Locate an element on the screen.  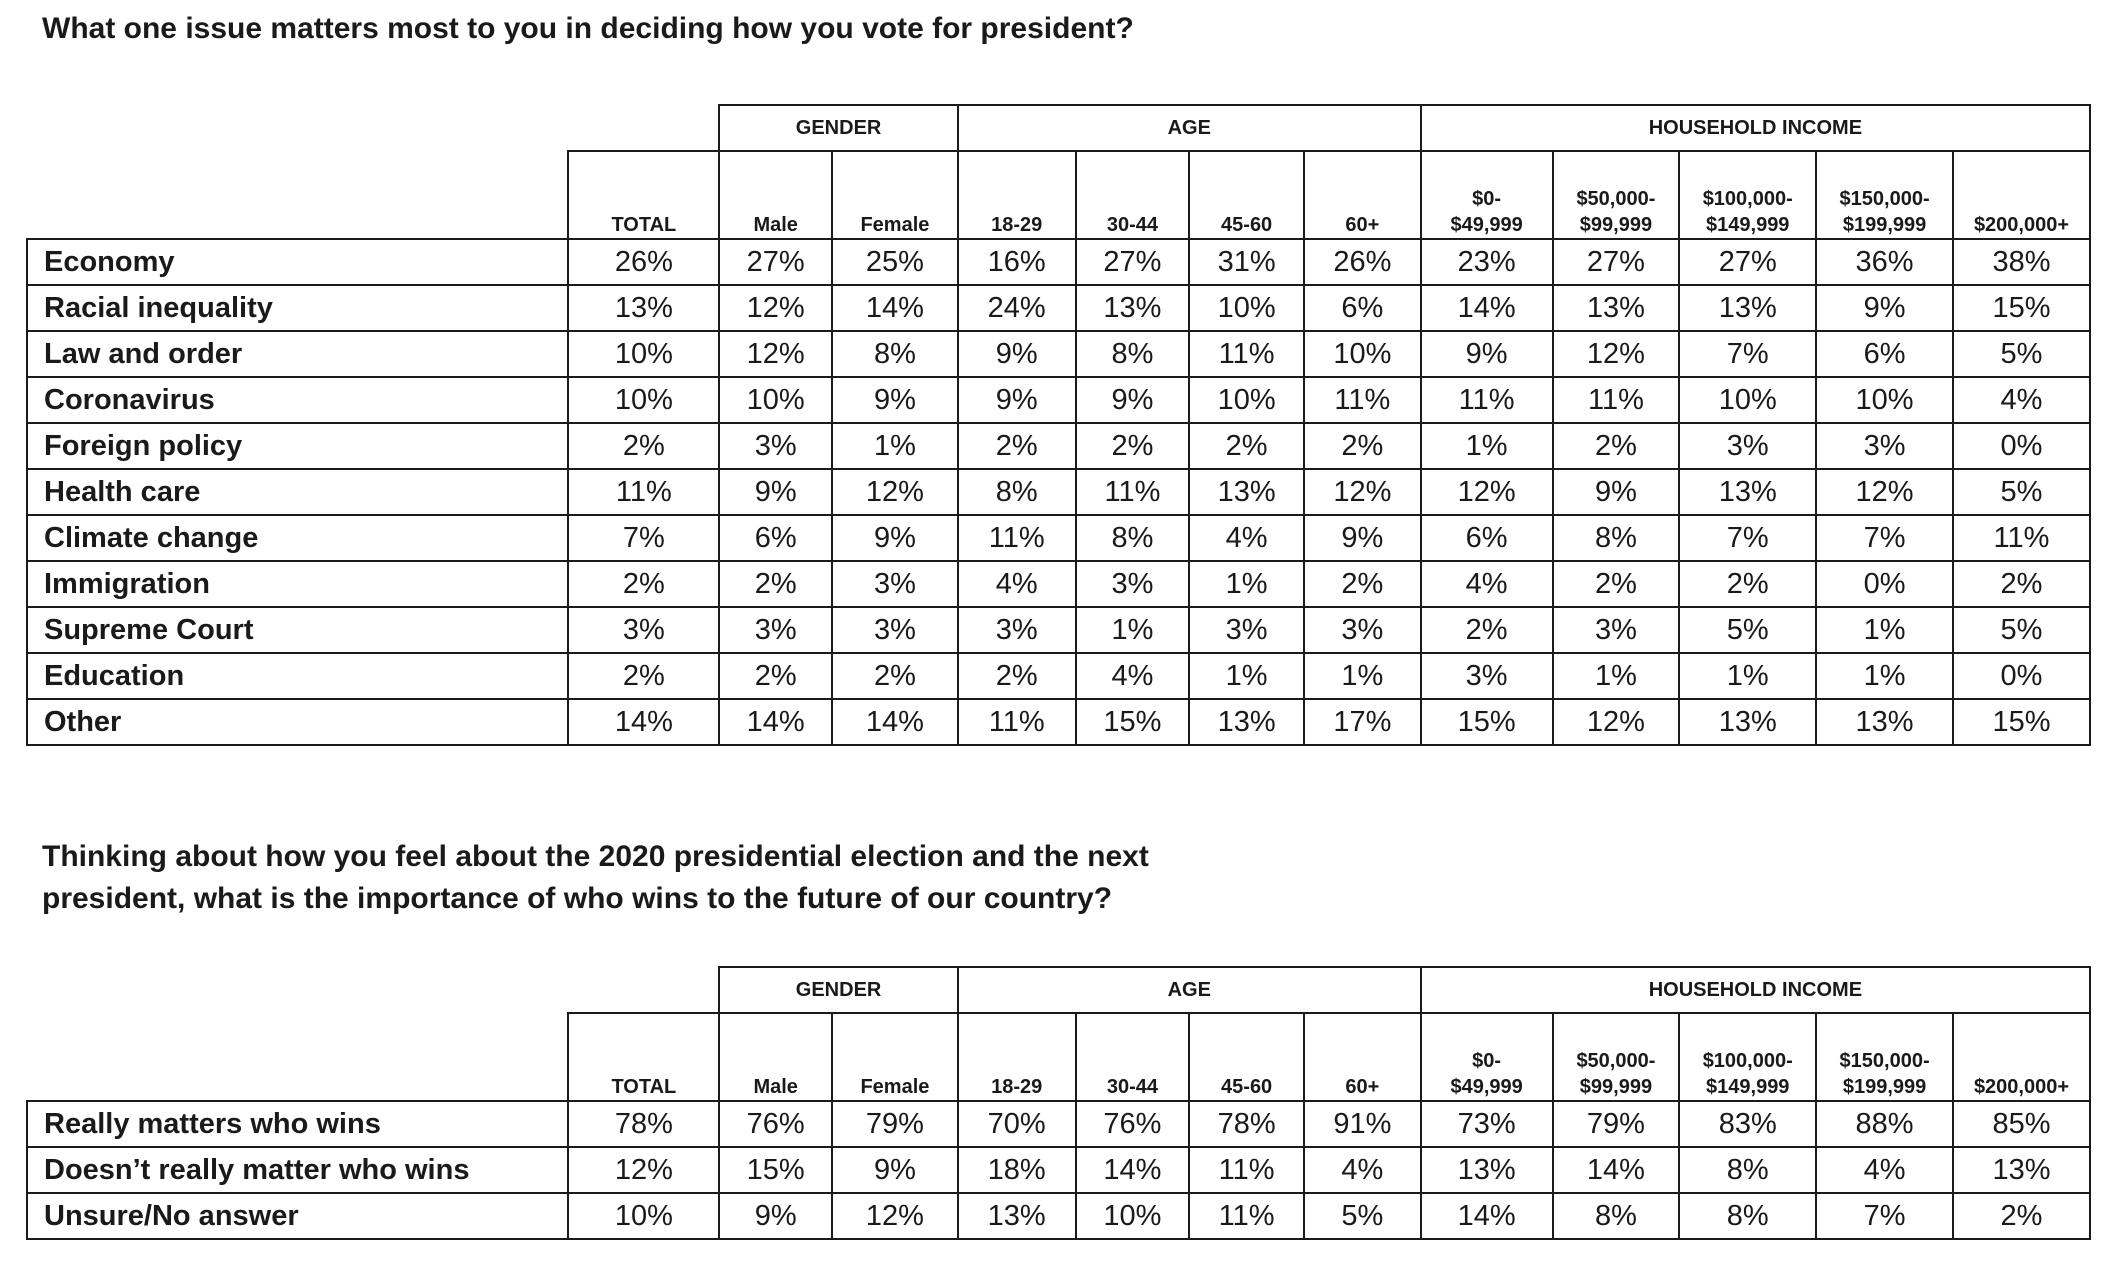
row-label: Coronavirus is located at coordinates (297, 400).